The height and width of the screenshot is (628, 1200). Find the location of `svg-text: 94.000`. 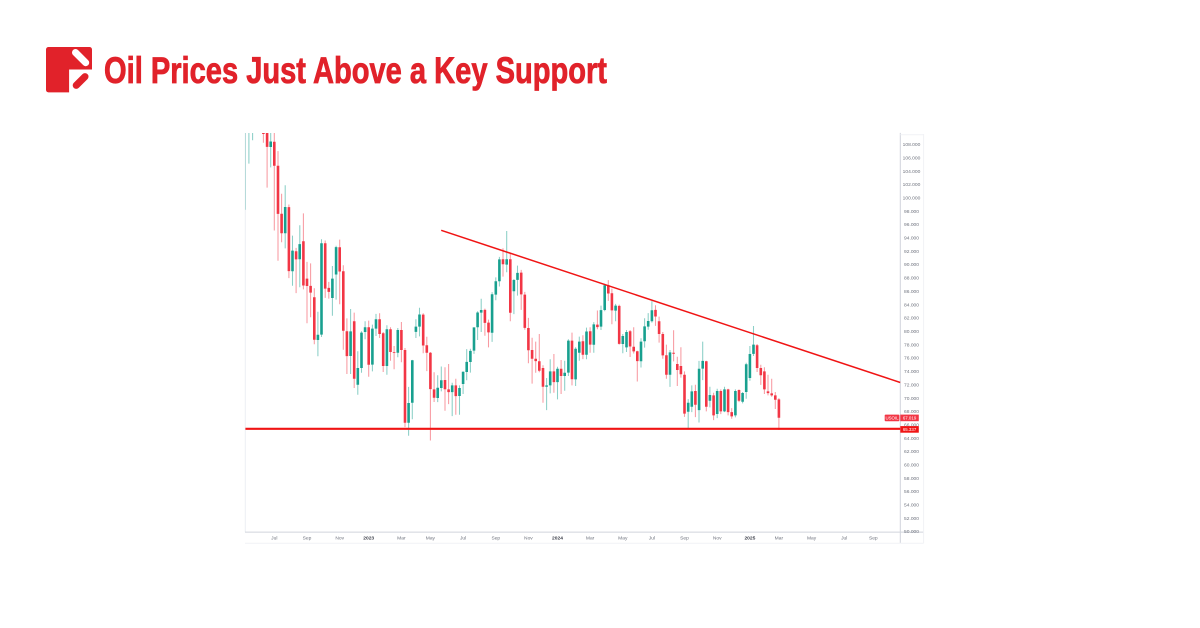

svg-text: 94.000 is located at coordinates (911, 239).